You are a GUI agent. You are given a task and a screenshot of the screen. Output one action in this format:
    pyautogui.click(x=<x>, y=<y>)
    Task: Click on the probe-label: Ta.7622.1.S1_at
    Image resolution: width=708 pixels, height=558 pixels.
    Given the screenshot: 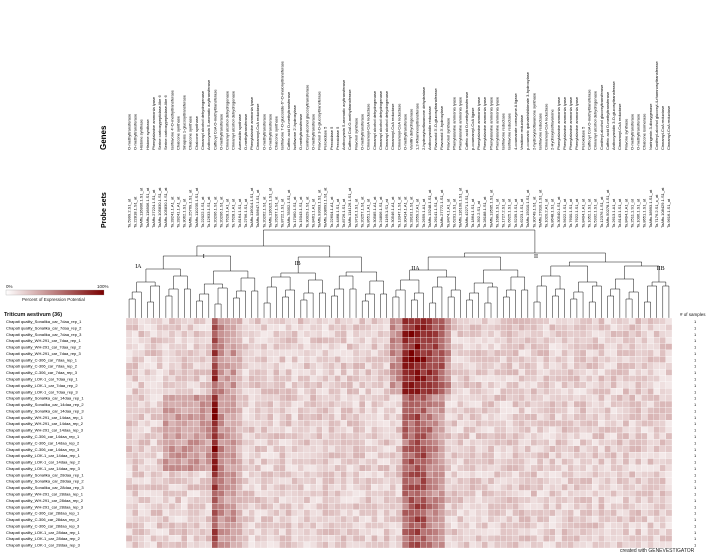 What is the action you would take?
    pyautogui.click(x=576, y=213)
    